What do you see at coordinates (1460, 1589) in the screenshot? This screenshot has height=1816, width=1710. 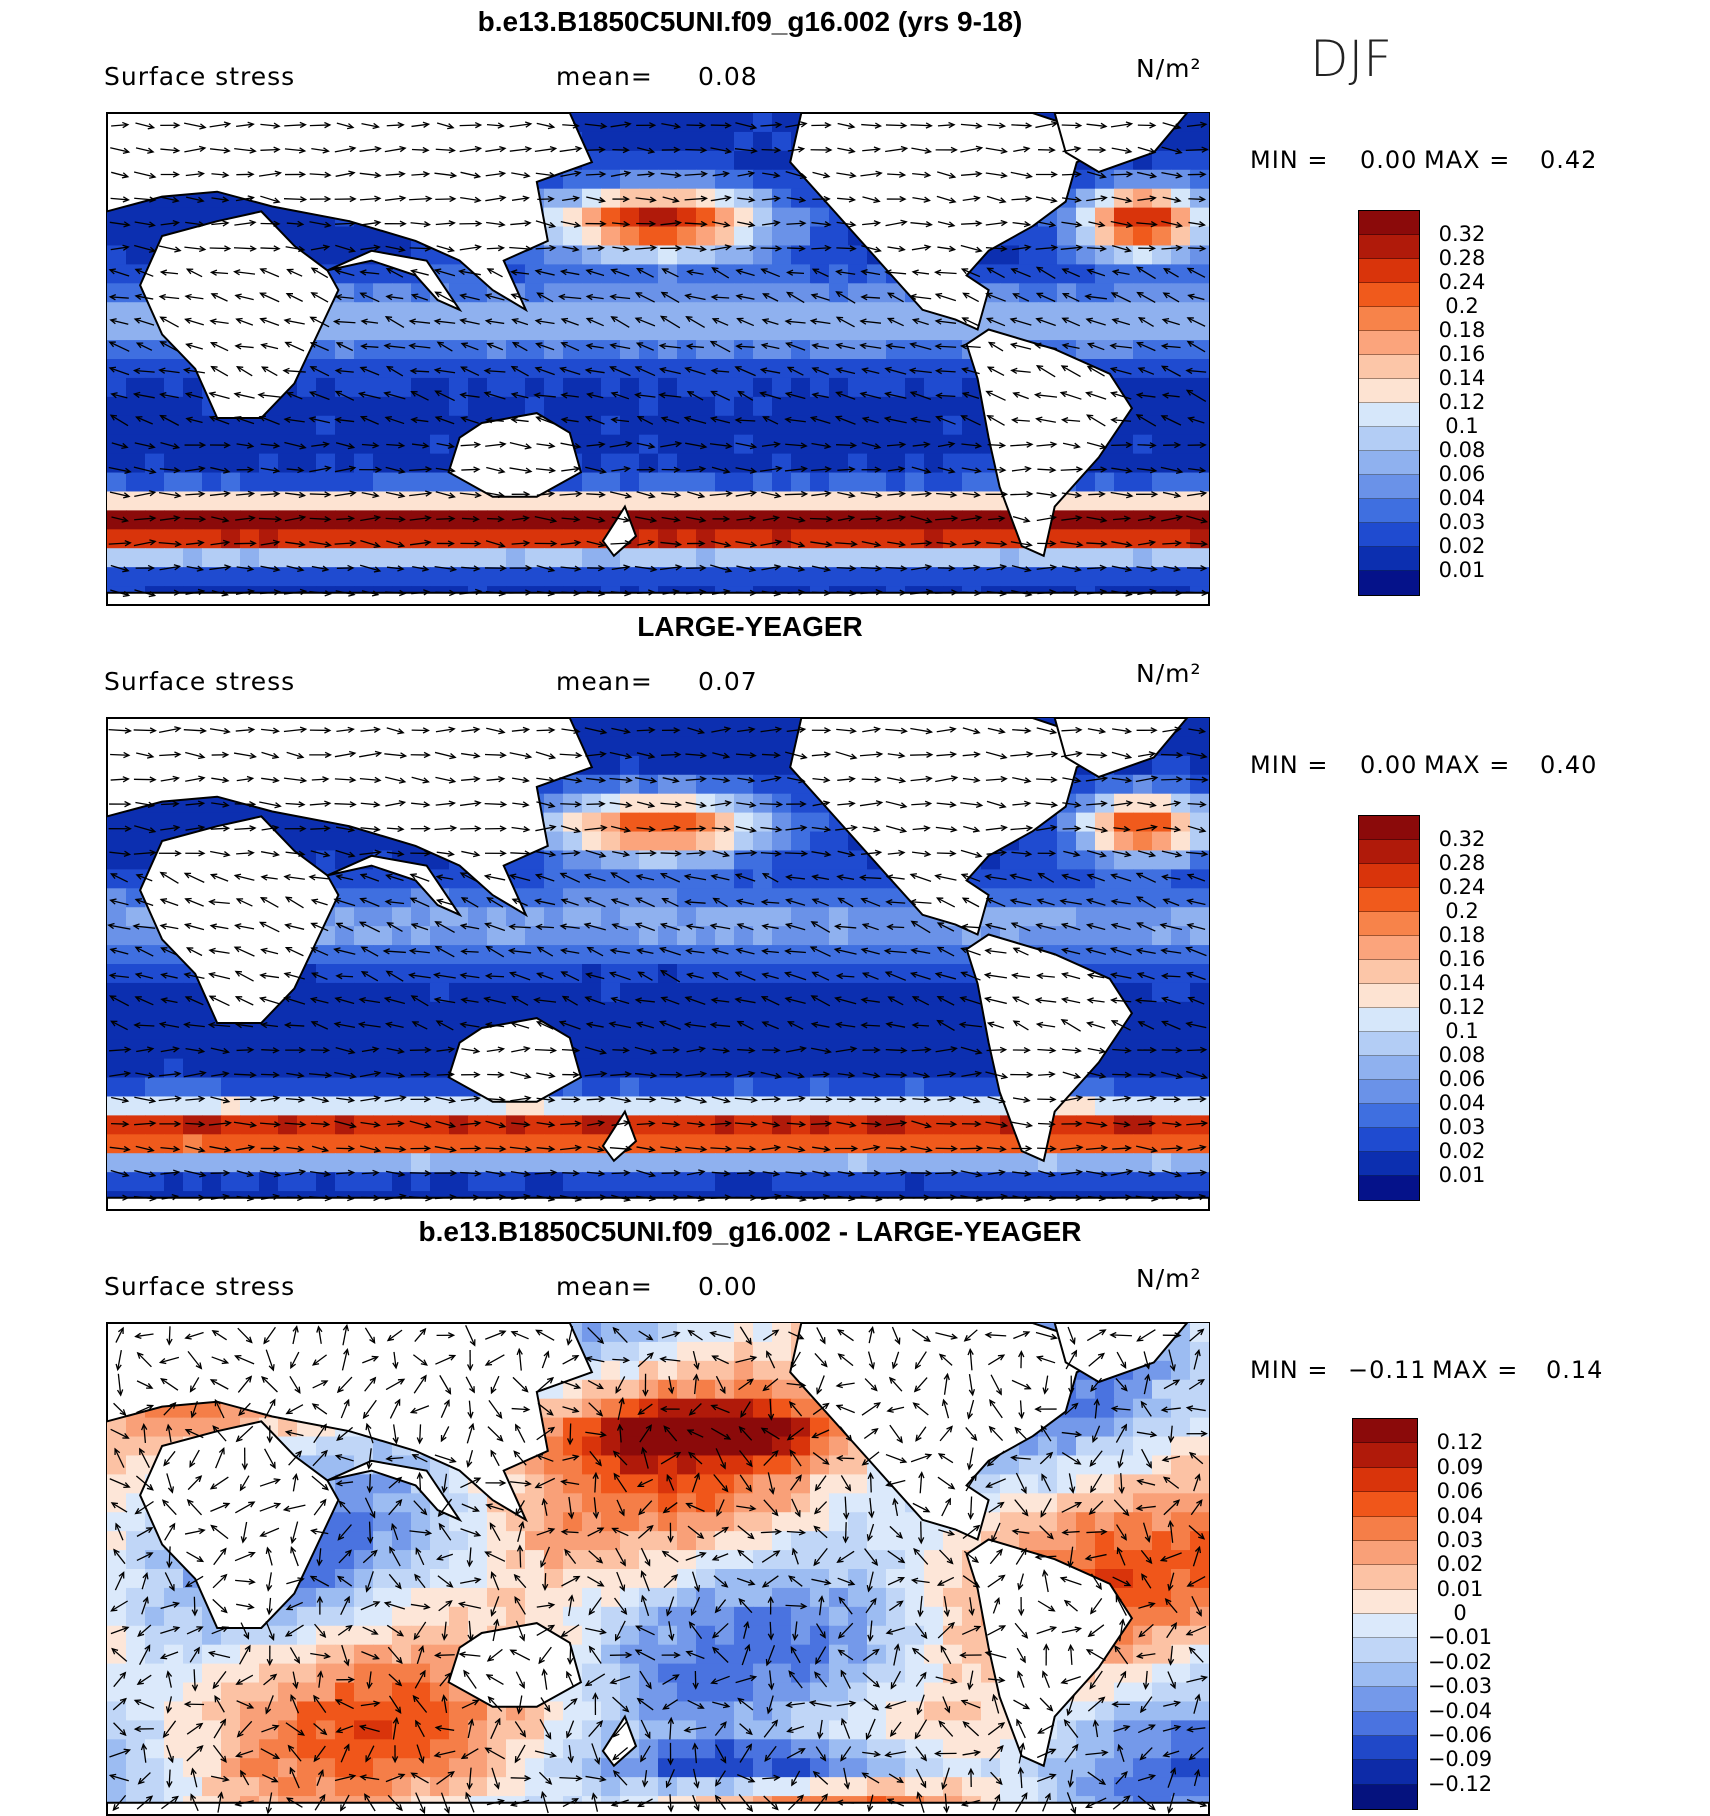 I see `colorbar-tick-label: 0.01` at bounding box center [1460, 1589].